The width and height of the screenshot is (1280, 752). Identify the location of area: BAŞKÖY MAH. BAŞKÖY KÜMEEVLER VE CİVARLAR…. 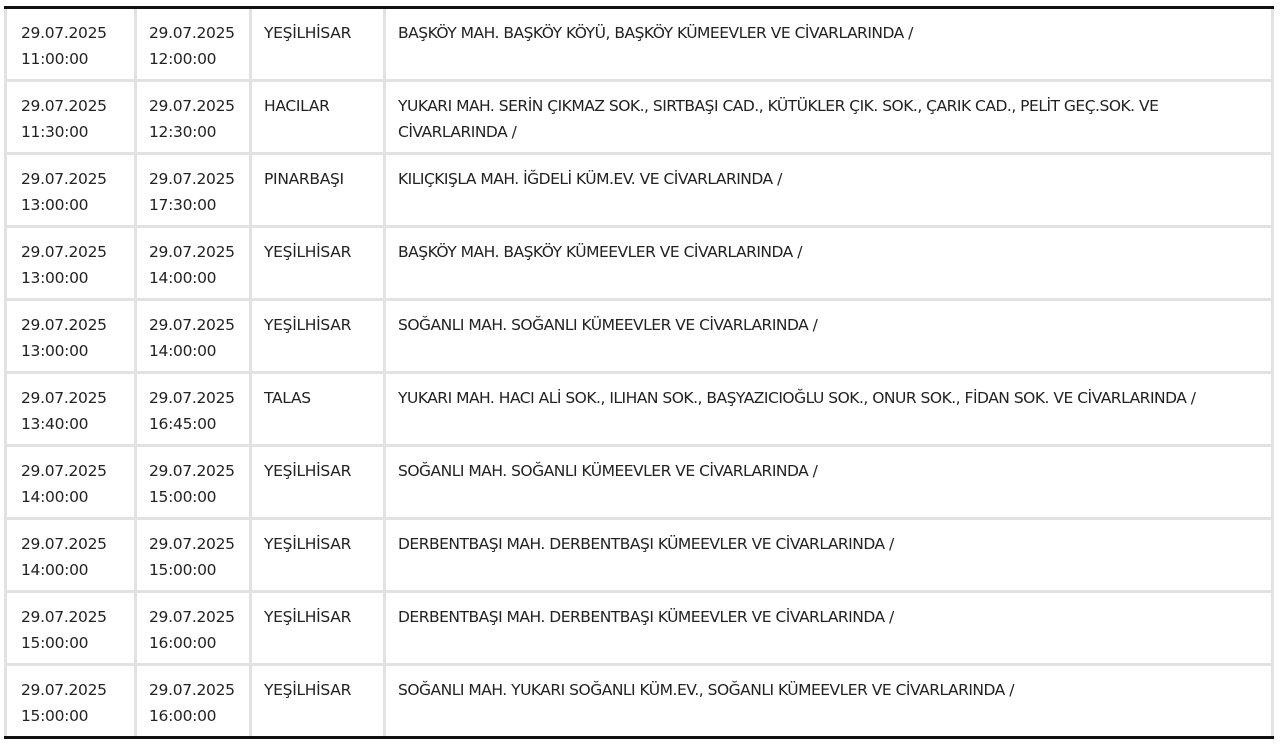
(600, 252).